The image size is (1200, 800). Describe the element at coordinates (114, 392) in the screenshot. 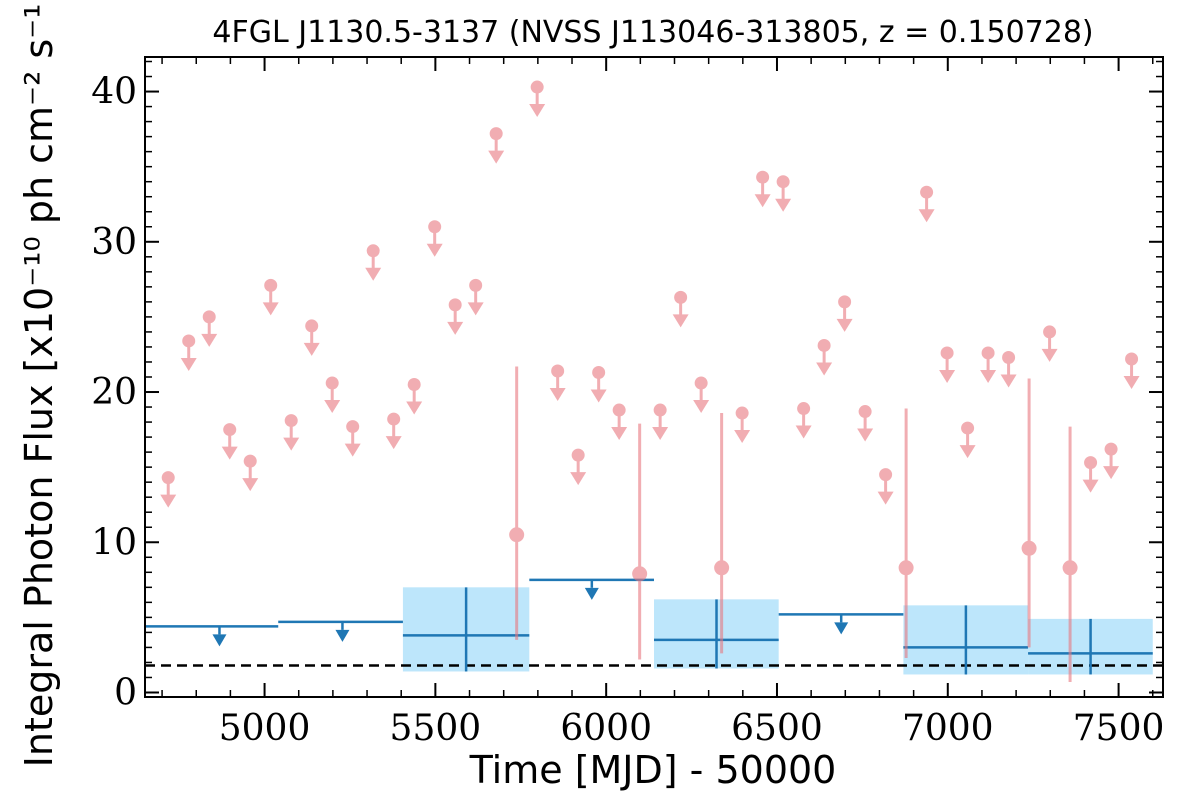

I see `y-tick-label: 20` at that location.